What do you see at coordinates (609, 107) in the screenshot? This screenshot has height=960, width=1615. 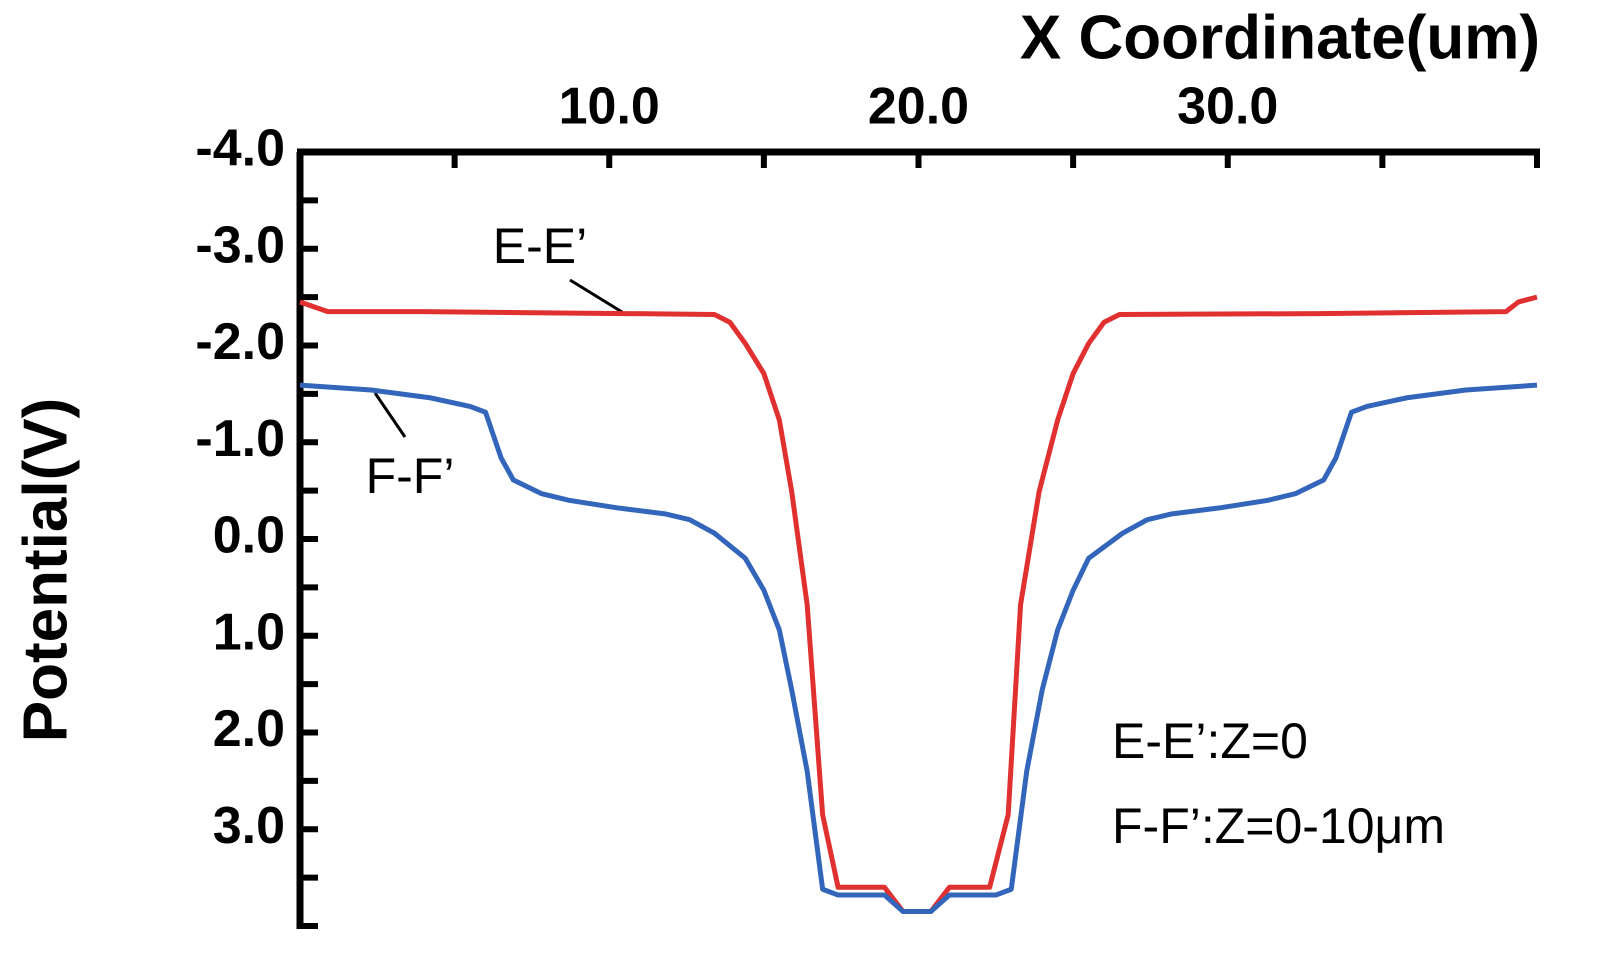 I see `x-tick-label: 10.0` at bounding box center [609, 107].